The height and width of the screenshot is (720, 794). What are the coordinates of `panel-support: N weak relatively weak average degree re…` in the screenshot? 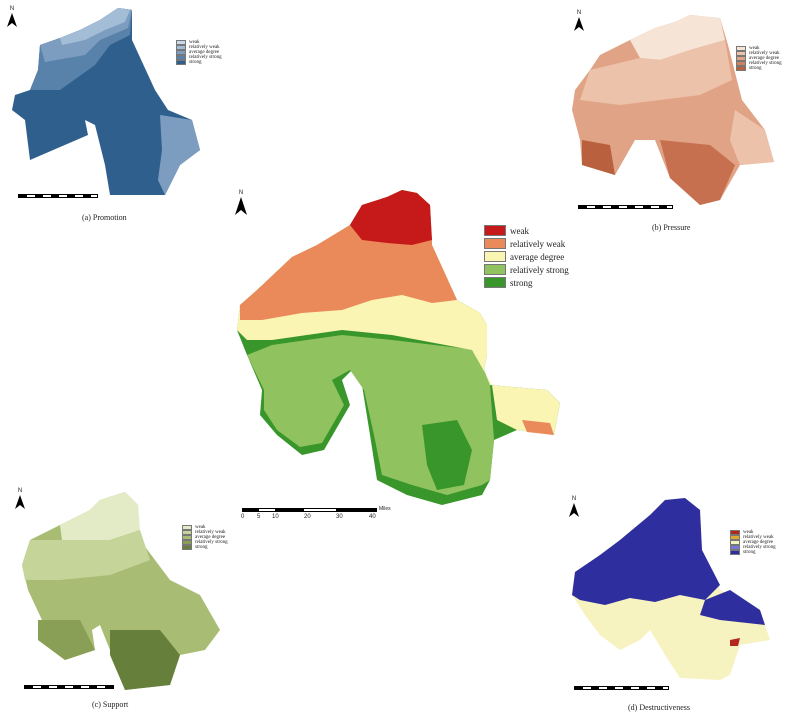 It's located at (120, 600).